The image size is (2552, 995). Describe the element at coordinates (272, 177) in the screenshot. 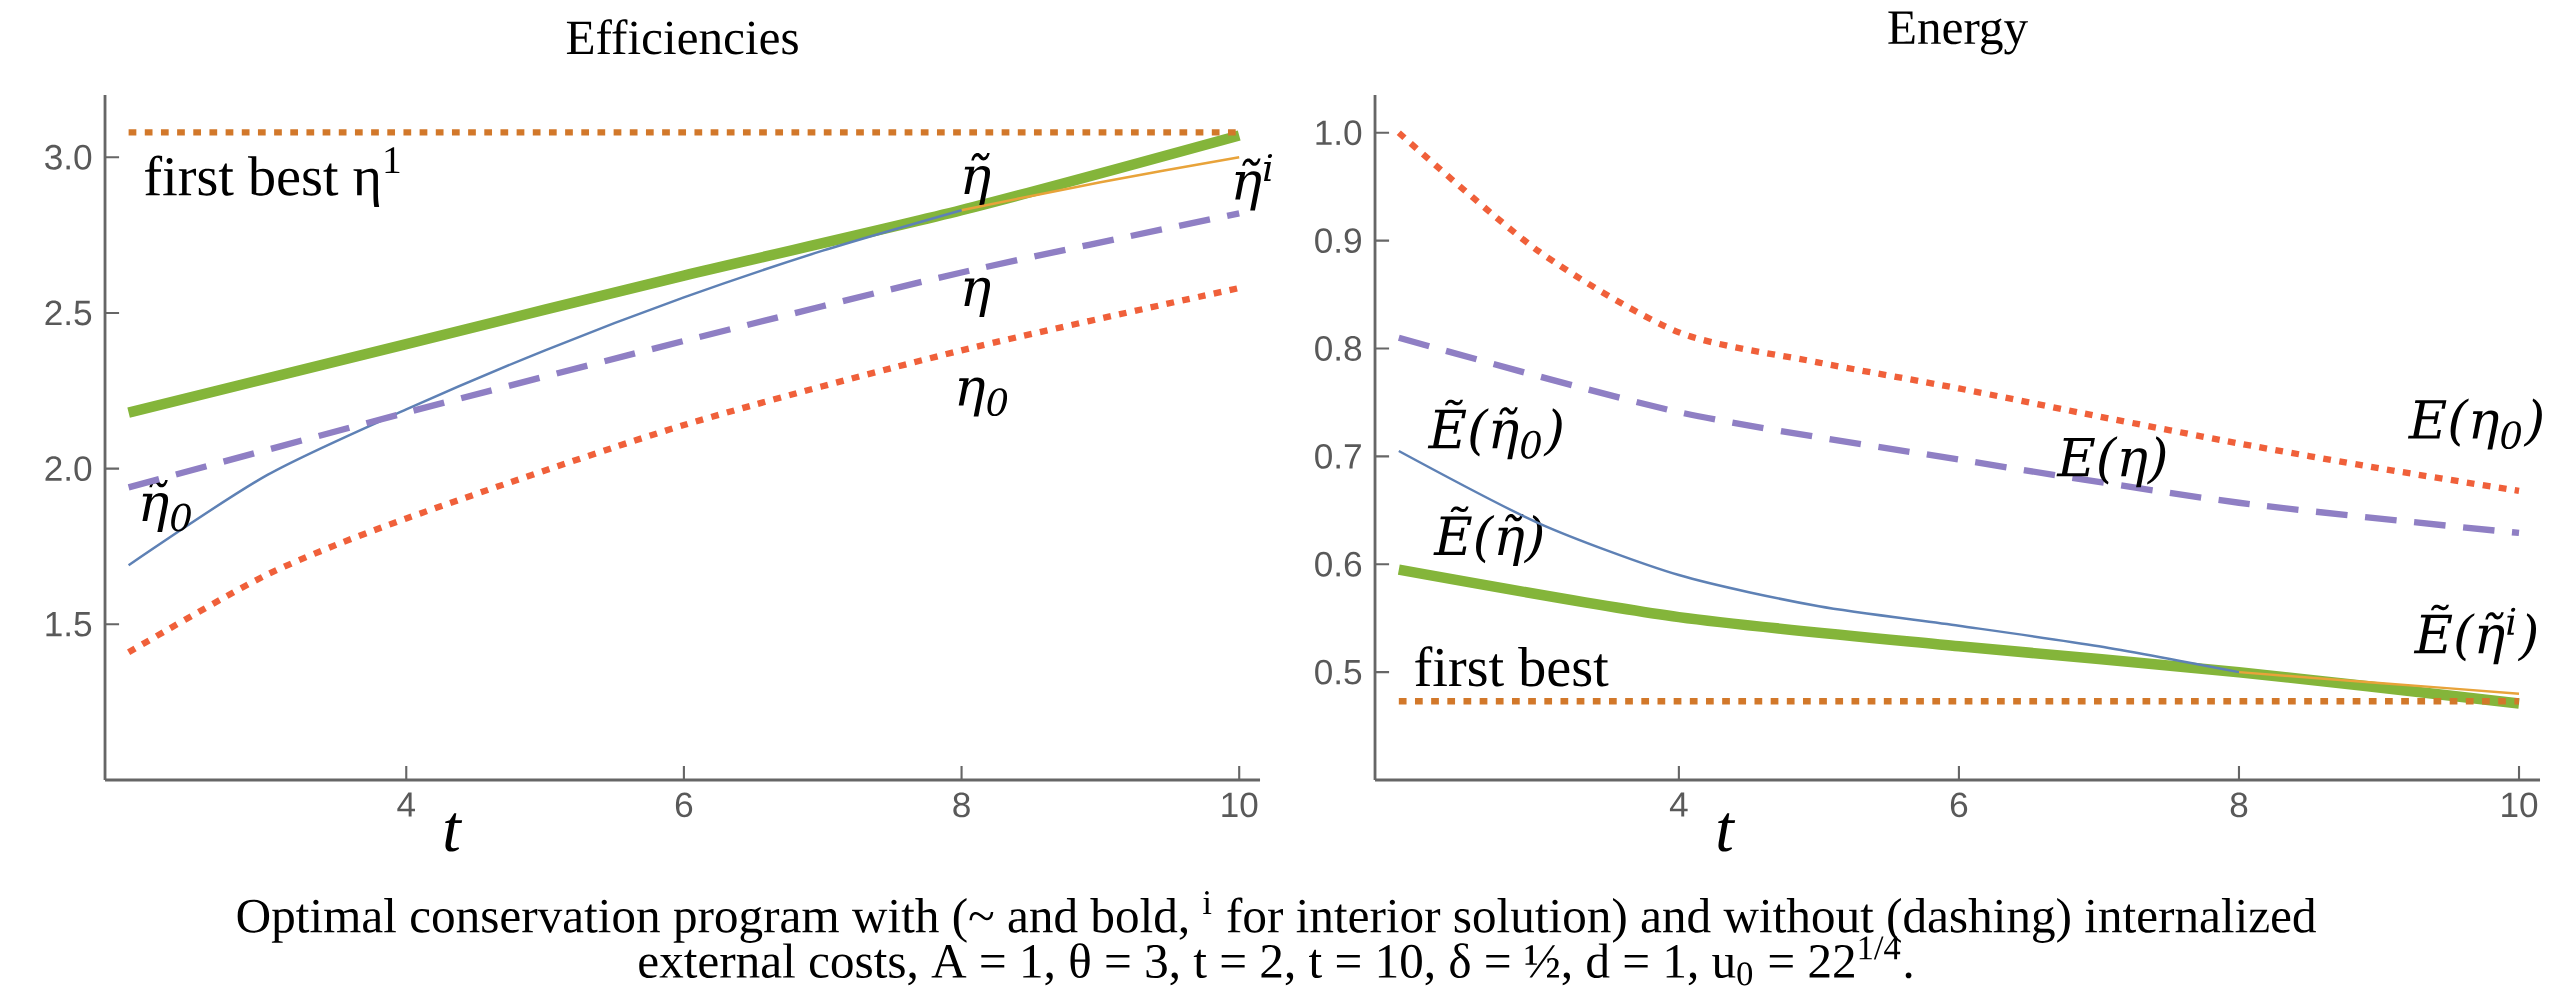

I see `ref-line-label: first best η$^{1}$` at that location.